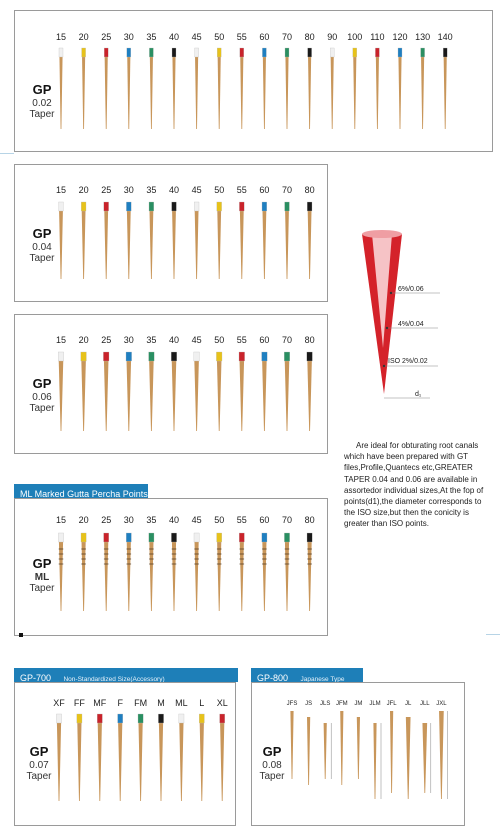 This screenshot has height=836, width=500. Describe the element at coordinates (425, 704) in the screenshot. I see `size-label: JLL` at that location.